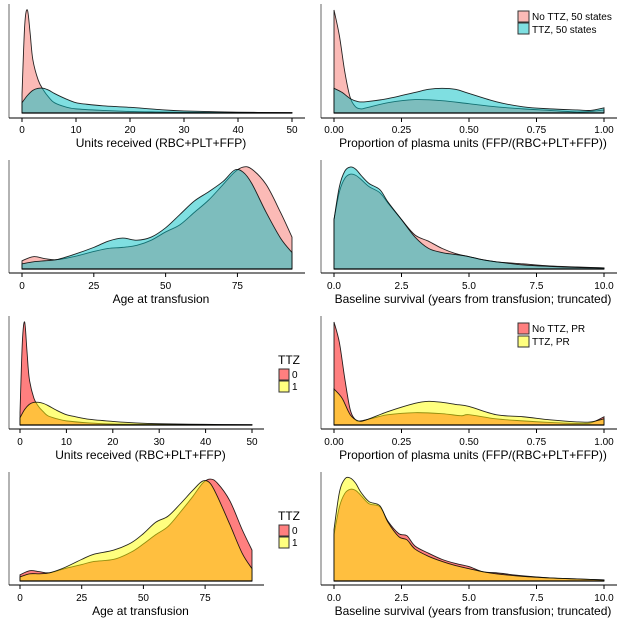  I want to click on panel-age-pr: 0 25 50 75 Age at transfusion, so click(136, 545).